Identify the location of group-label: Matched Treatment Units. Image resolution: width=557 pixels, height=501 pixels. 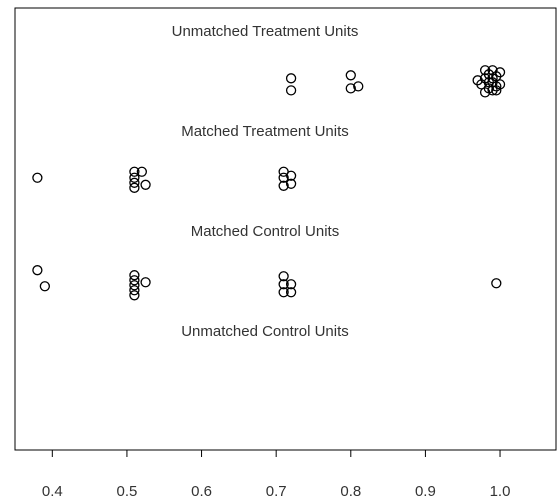
(265, 131).